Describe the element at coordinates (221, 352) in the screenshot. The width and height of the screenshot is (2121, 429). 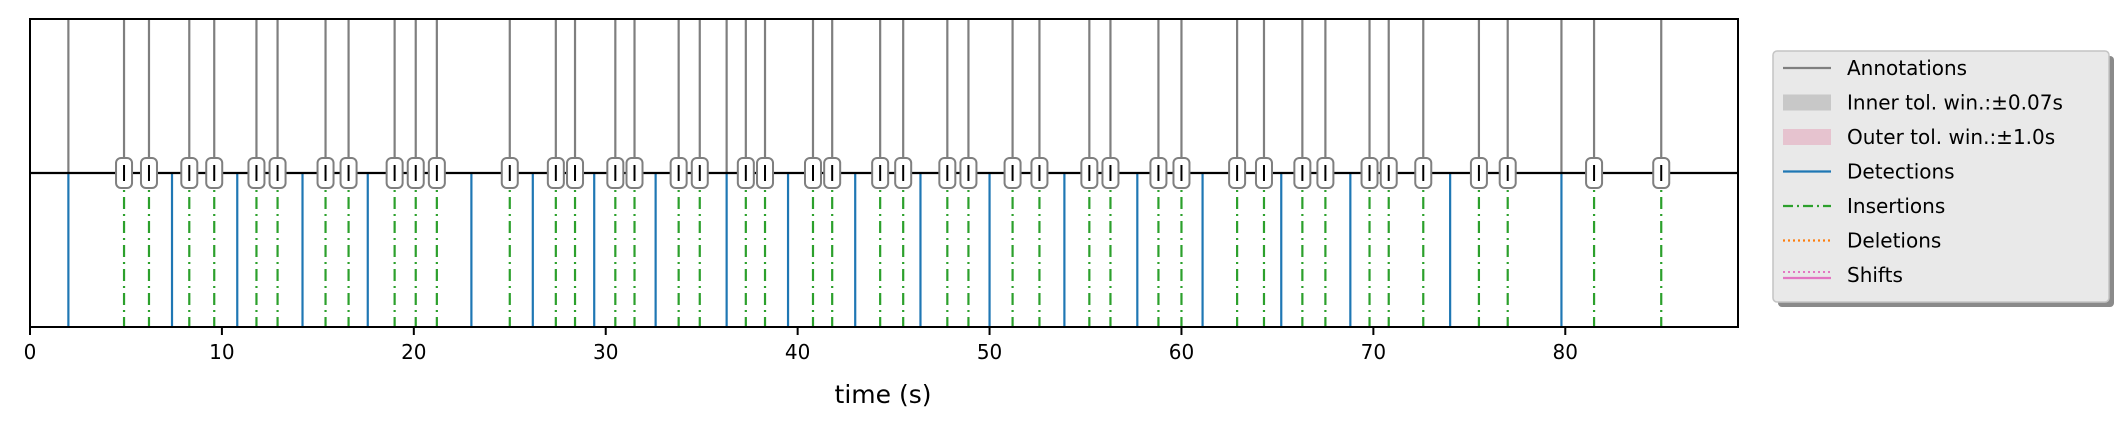
I see `x-tick-label: 10` at that location.